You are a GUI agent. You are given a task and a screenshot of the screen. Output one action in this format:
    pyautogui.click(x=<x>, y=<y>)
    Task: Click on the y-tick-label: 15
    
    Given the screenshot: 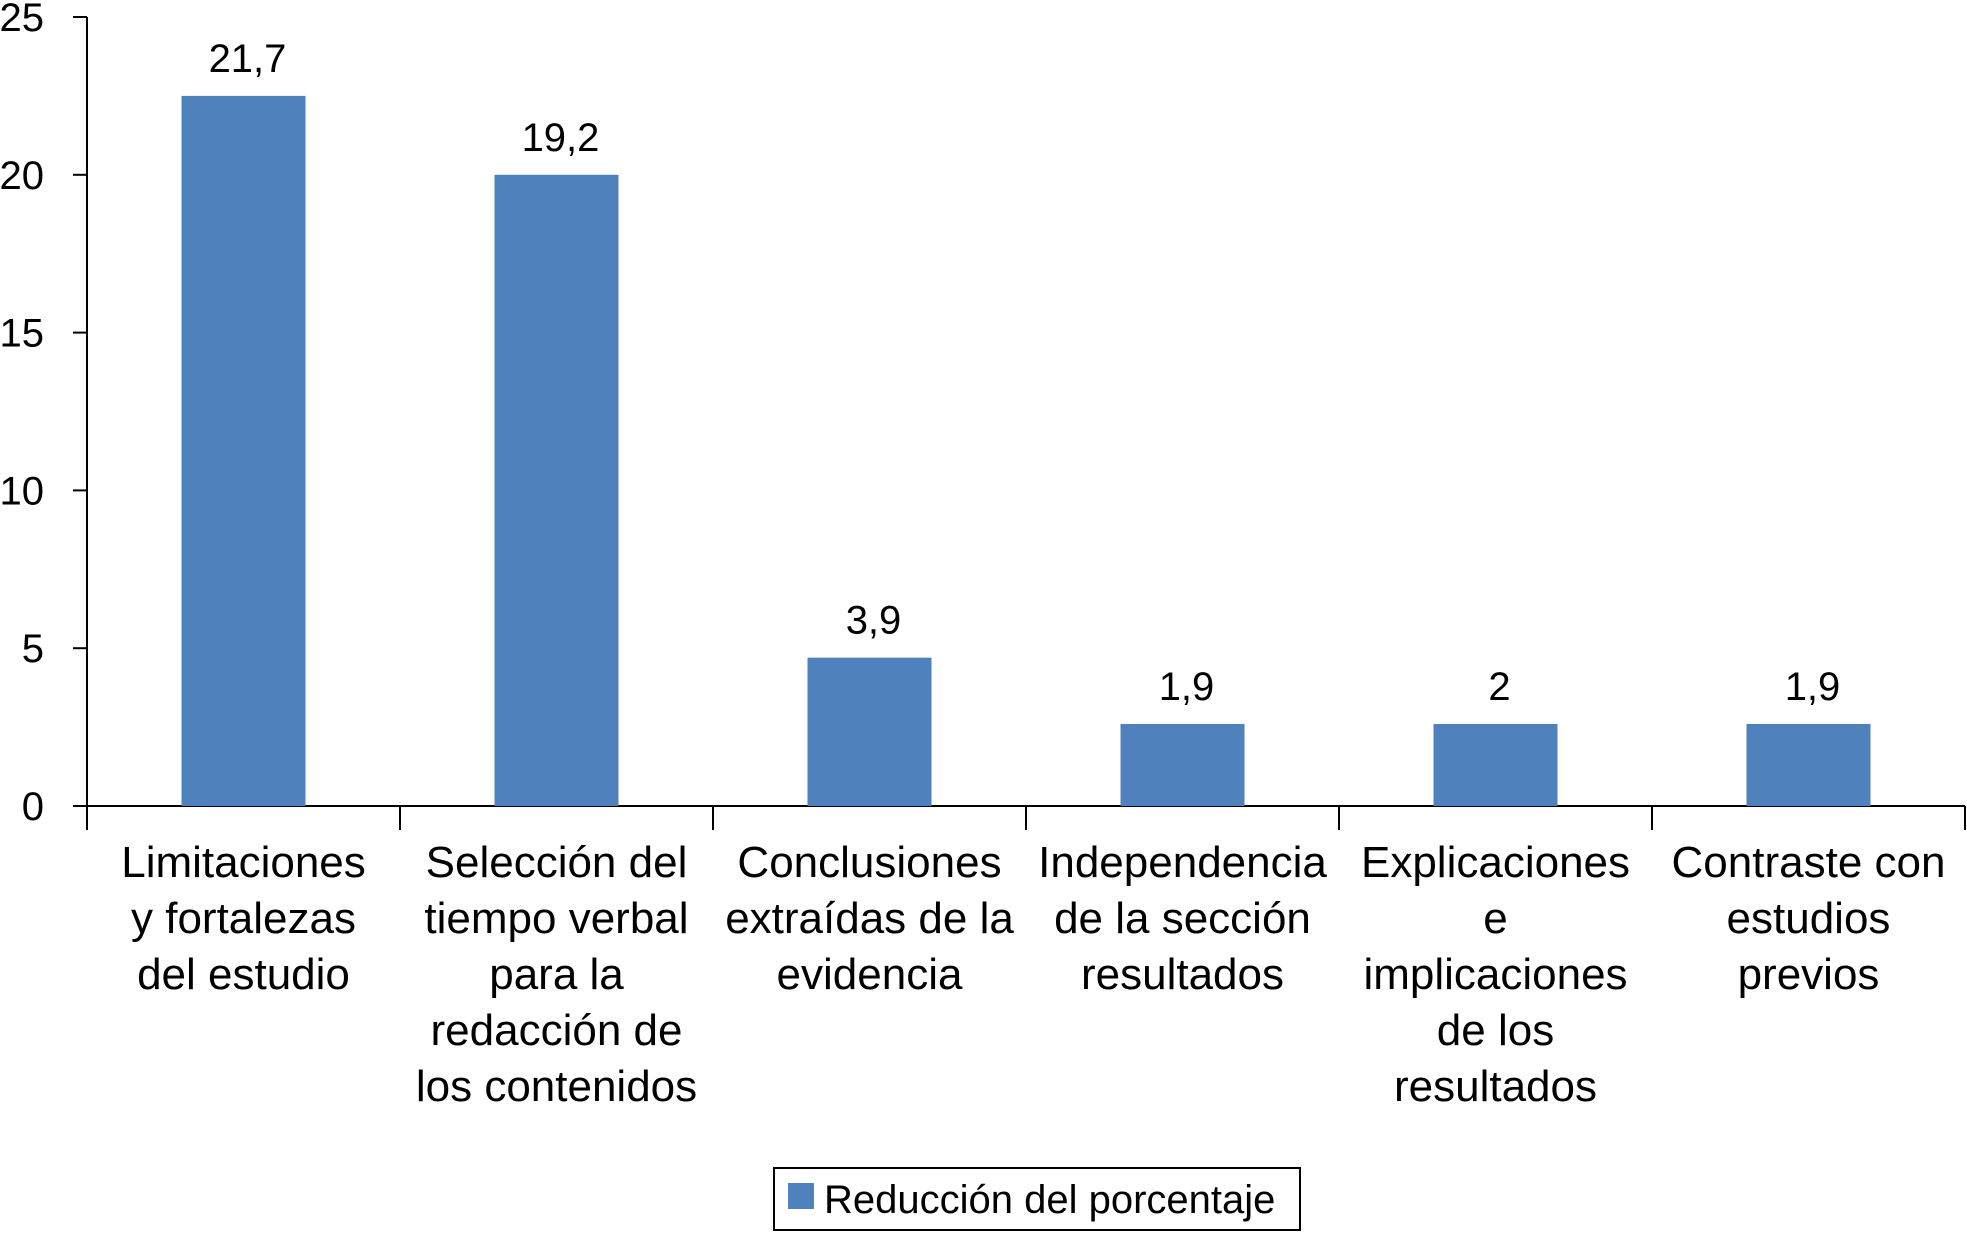 What is the action you would take?
    pyautogui.click(x=22, y=334)
    